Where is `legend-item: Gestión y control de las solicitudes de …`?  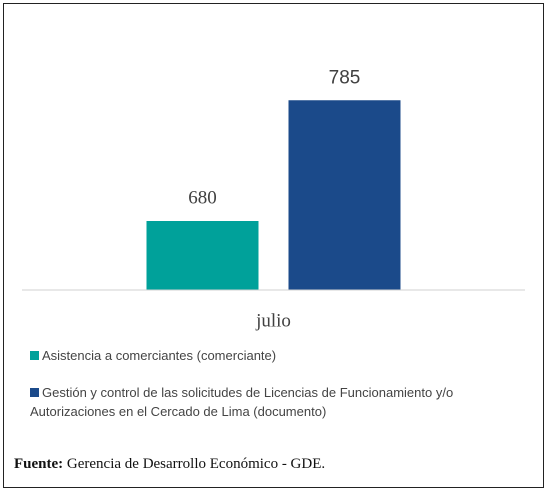
legend-item: Gestión y control de las solicitudes de … is located at coordinates (280, 402).